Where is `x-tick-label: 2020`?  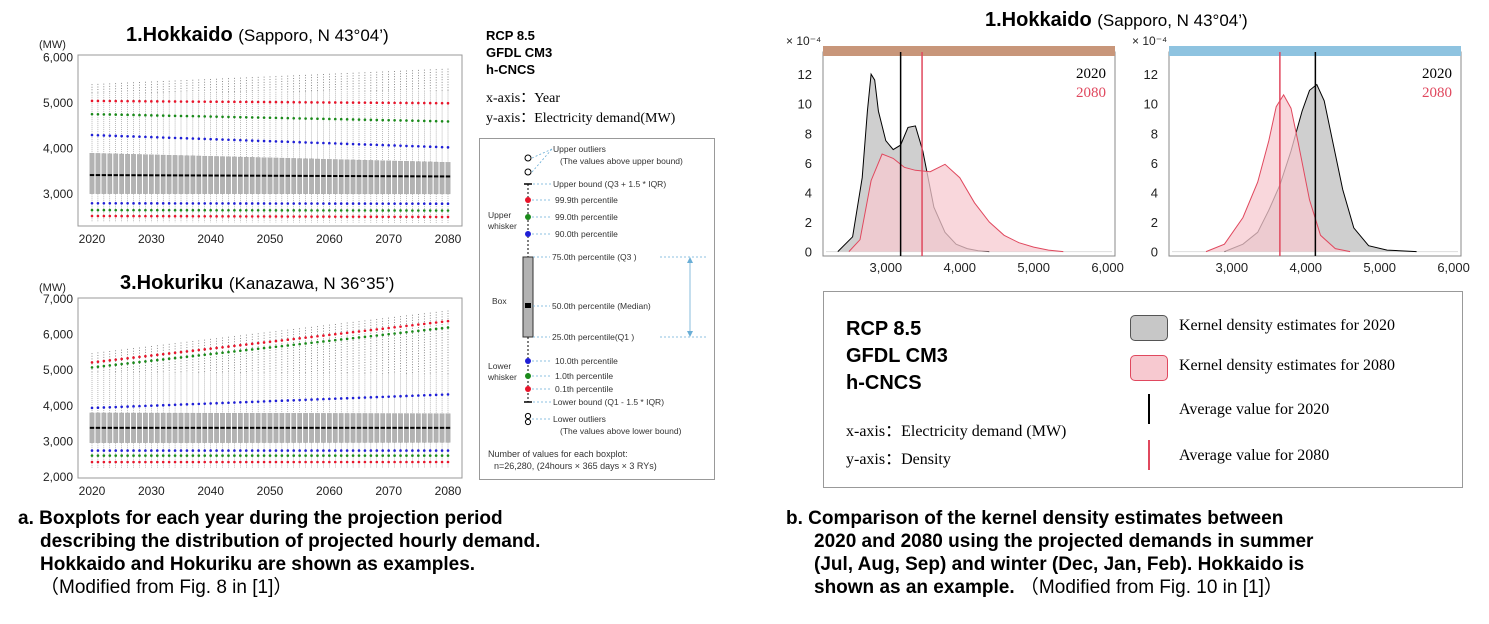 x-tick-label: 2020 is located at coordinates (92, 491).